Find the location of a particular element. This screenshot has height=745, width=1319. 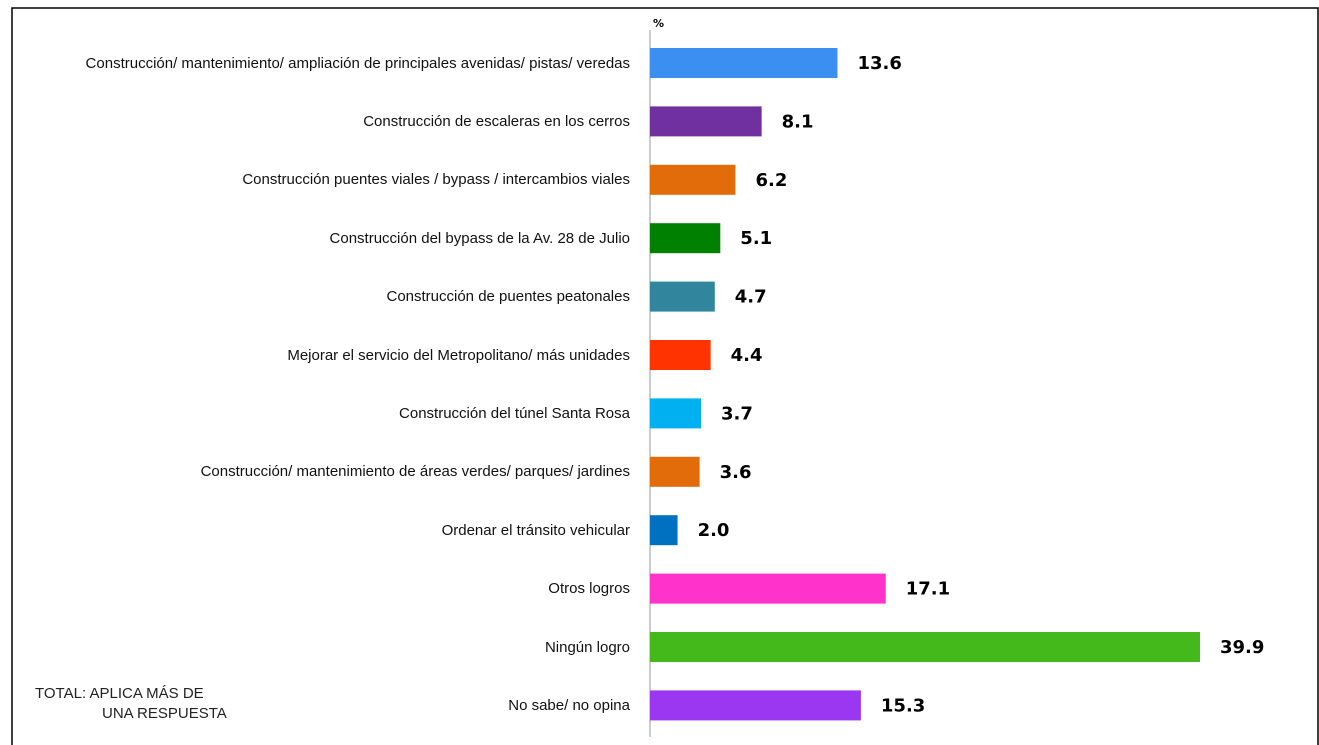

value-label: 8.1 is located at coordinates (798, 121).